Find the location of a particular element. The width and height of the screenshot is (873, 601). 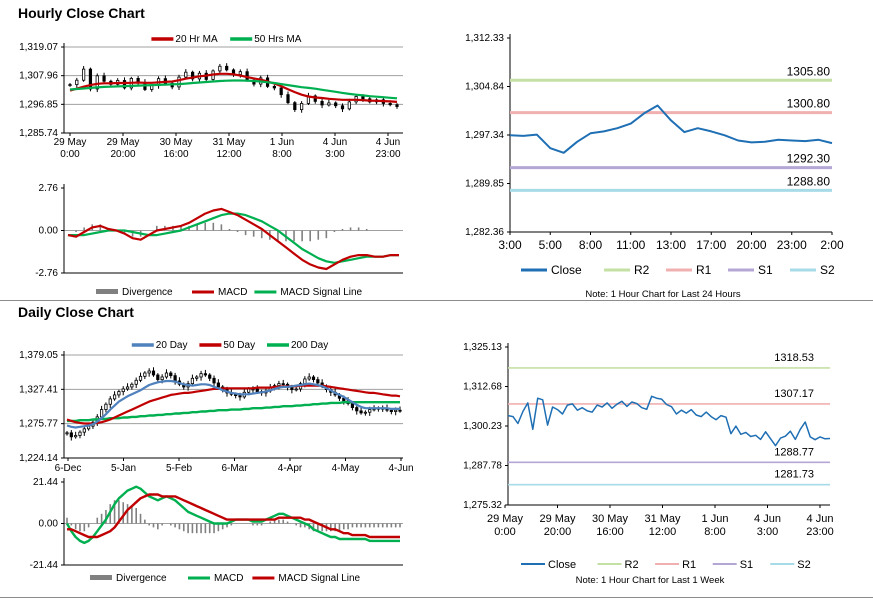

daily-price-legend-label: 200 Day is located at coordinates (309, 345).